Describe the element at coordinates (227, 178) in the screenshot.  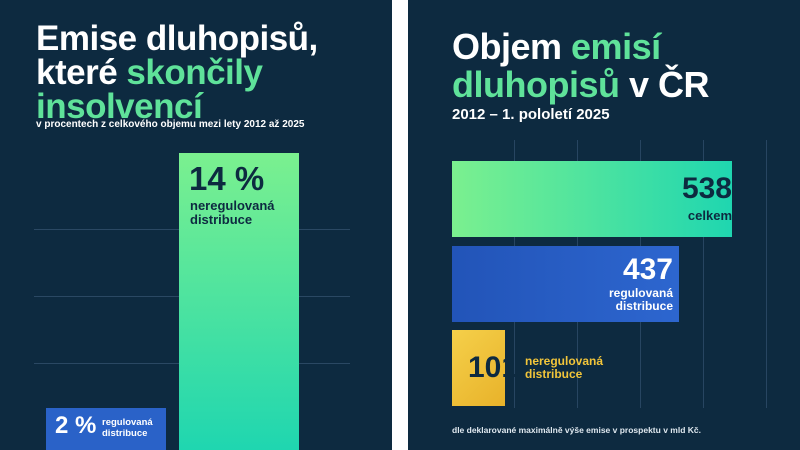
I see `bar-value-label: 14 %` at that location.